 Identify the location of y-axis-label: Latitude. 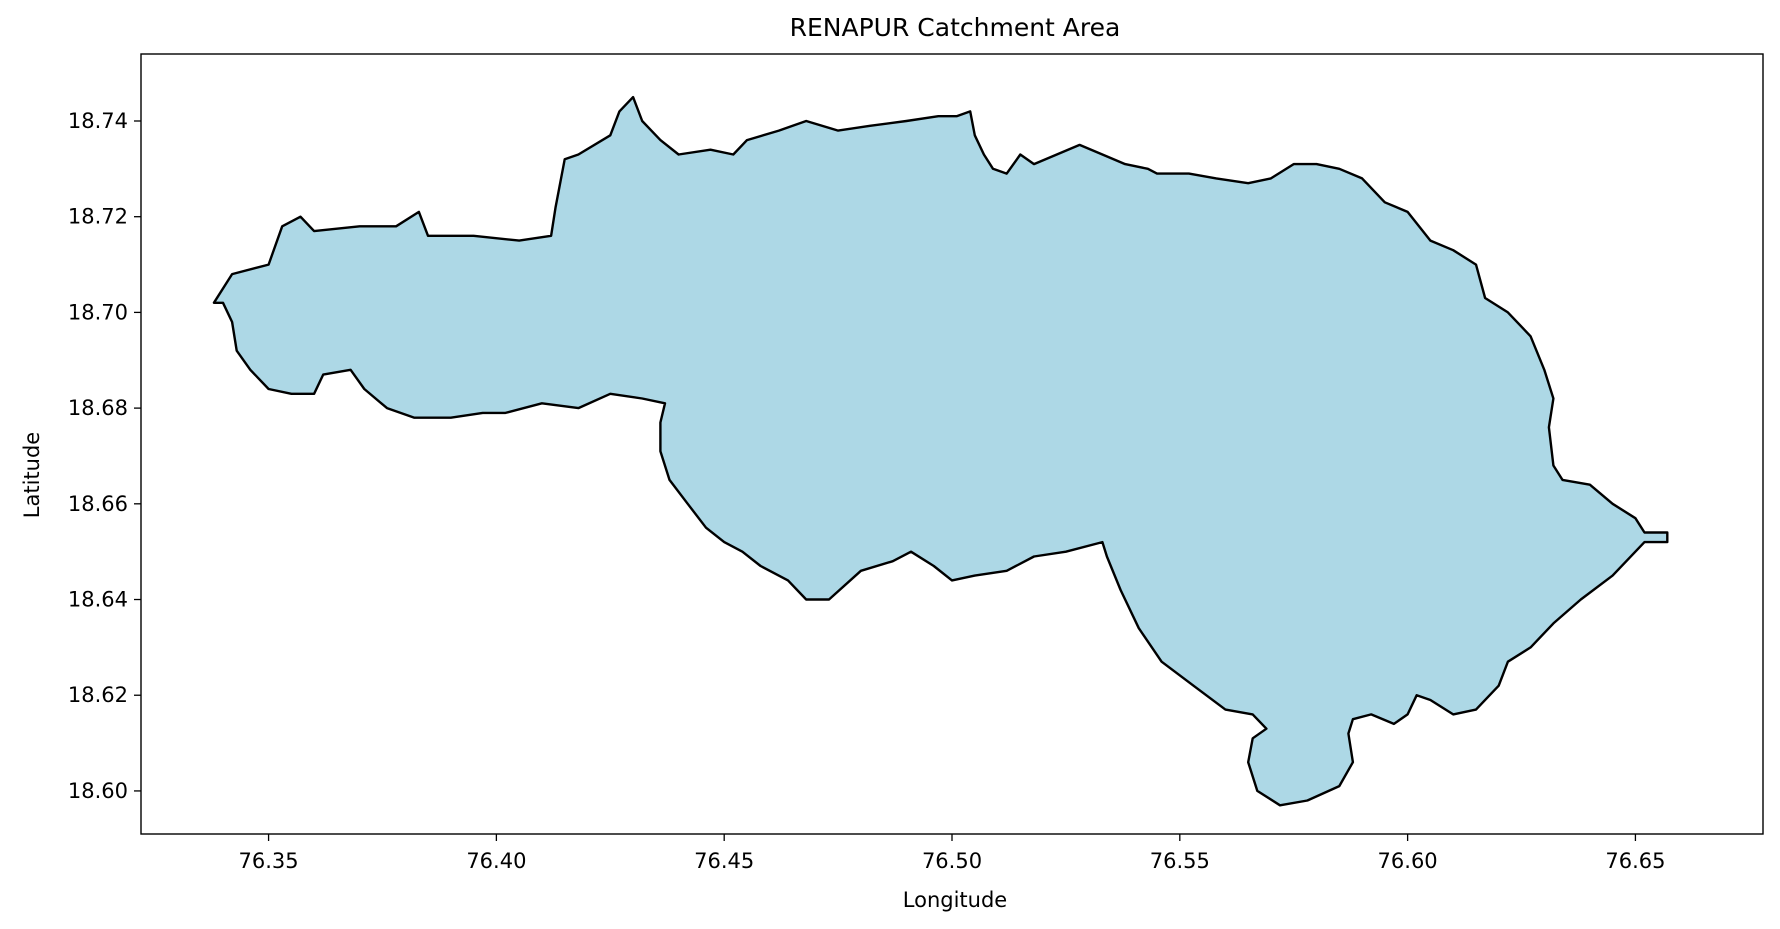
(32, 475).